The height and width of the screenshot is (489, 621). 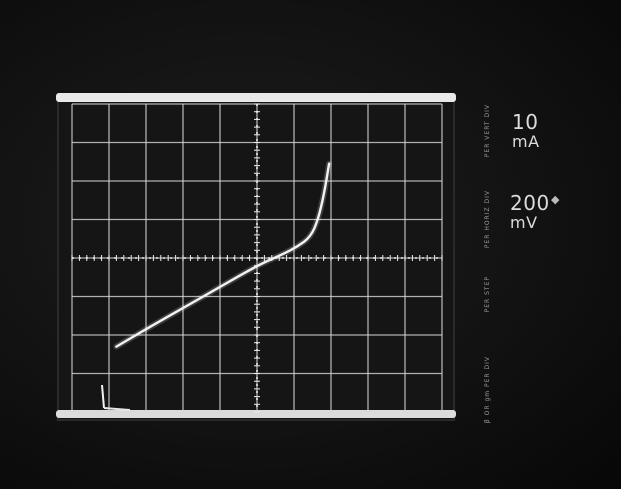 What do you see at coordinates (487, 390) in the screenshot?
I see `beta-gm-label: β OR gm PER DIV` at bounding box center [487, 390].